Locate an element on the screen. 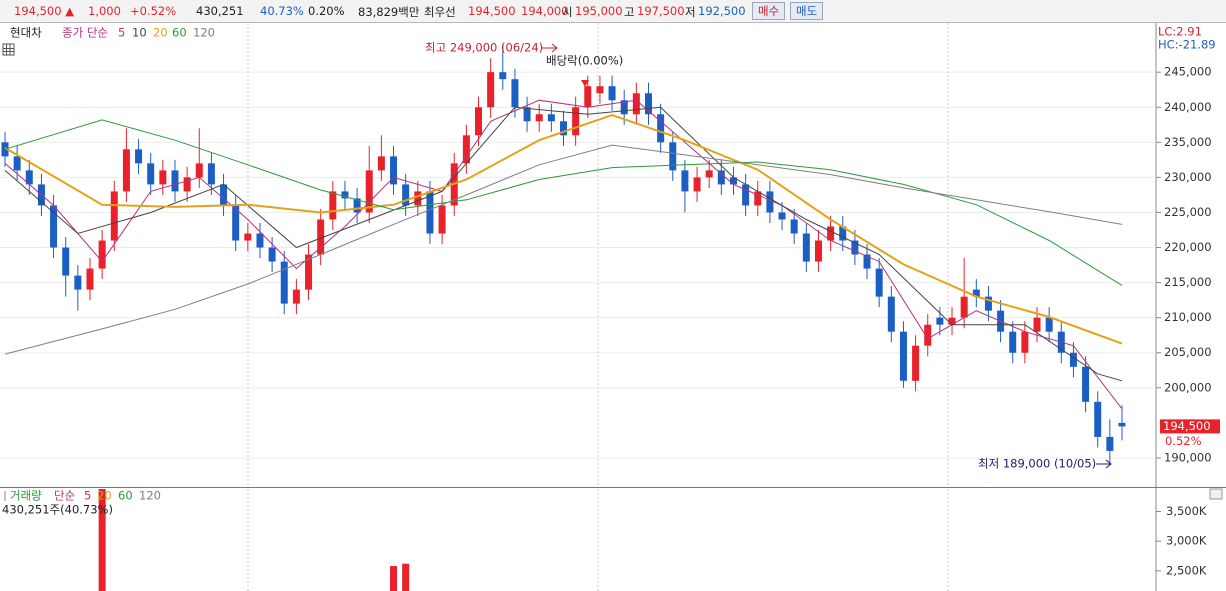 This screenshot has width=1226, height=591. volume-title: 거래량 is located at coordinates (26, 496).